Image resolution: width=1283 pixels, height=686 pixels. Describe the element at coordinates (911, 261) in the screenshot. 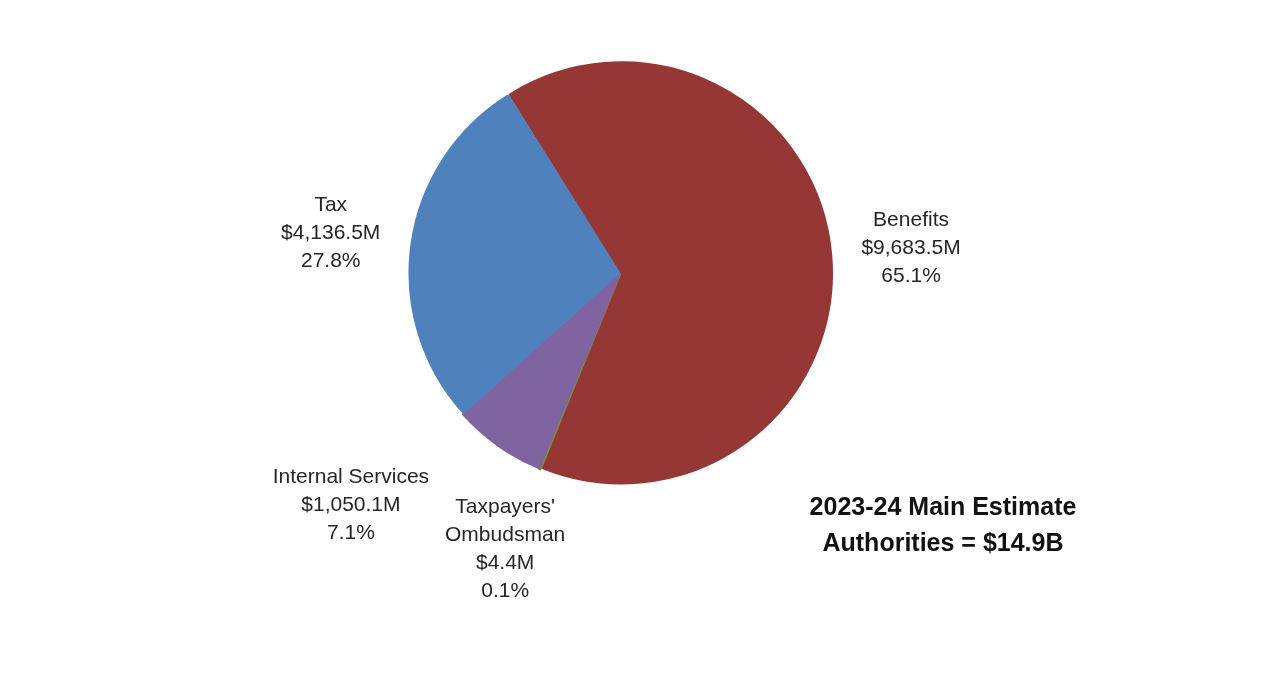

I see `data-label: $9,683.5M 65.1%` at that location.